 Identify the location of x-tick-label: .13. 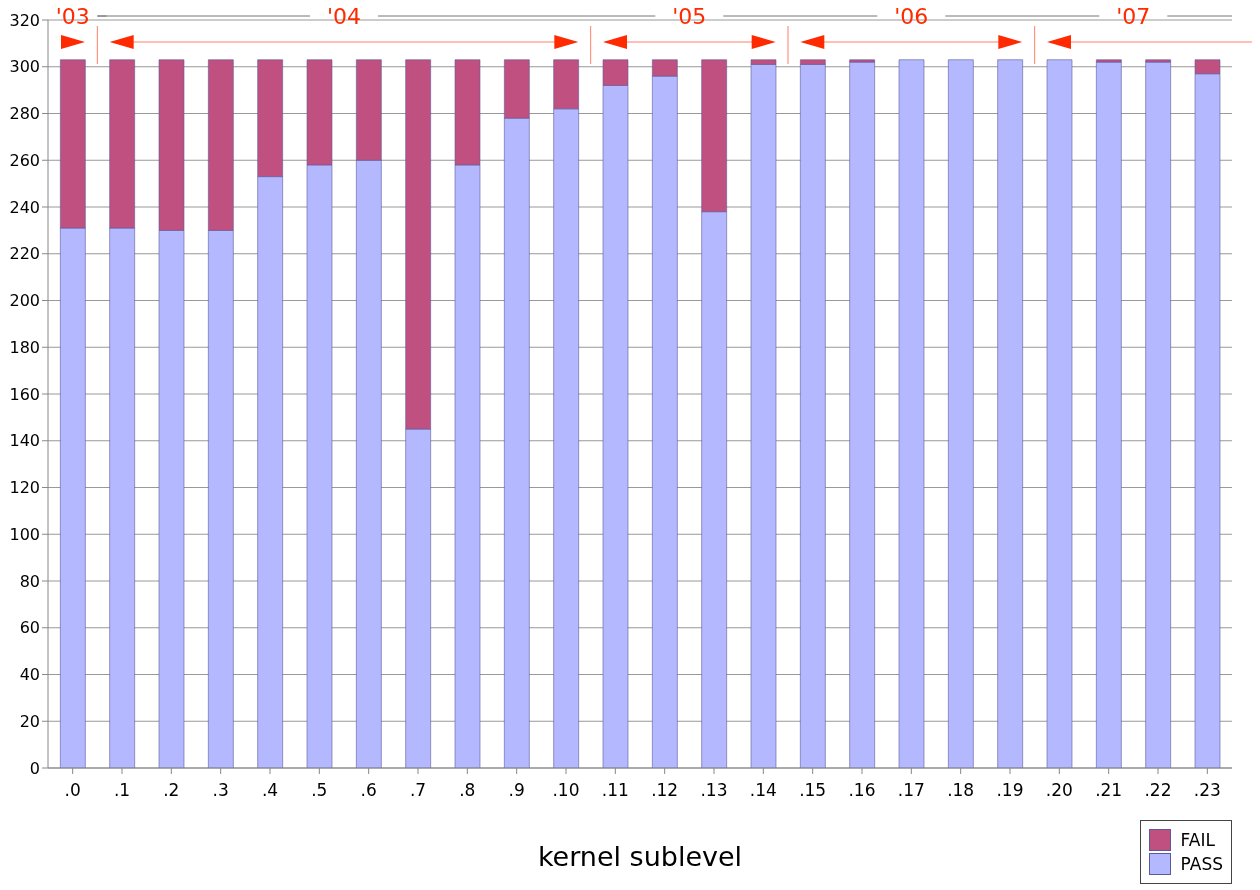
(714, 790).